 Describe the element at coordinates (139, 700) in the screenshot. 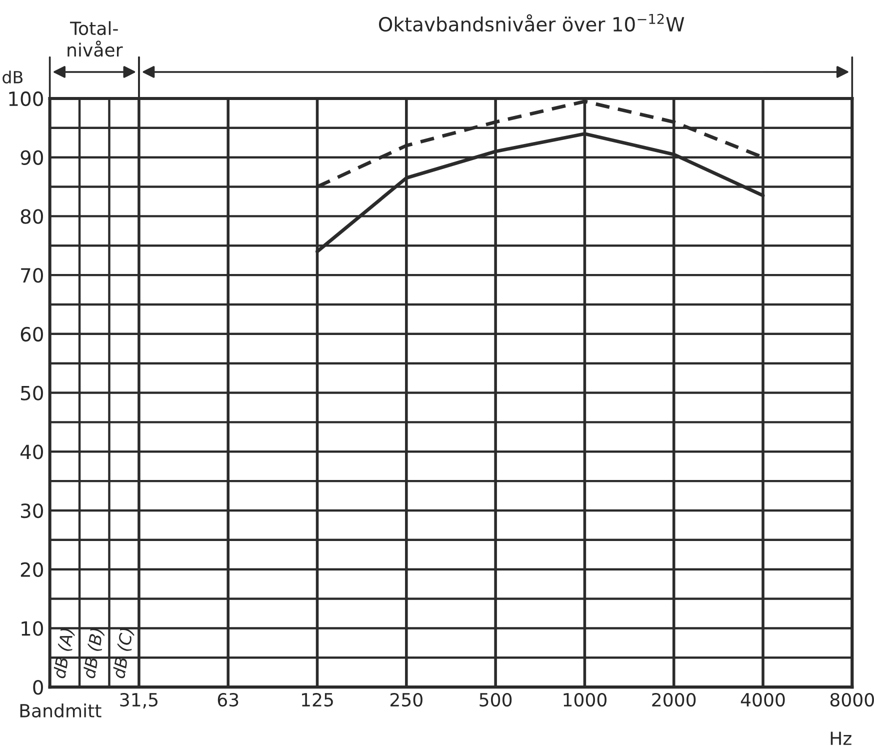

I see `x-tick-label: 31,5` at that location.